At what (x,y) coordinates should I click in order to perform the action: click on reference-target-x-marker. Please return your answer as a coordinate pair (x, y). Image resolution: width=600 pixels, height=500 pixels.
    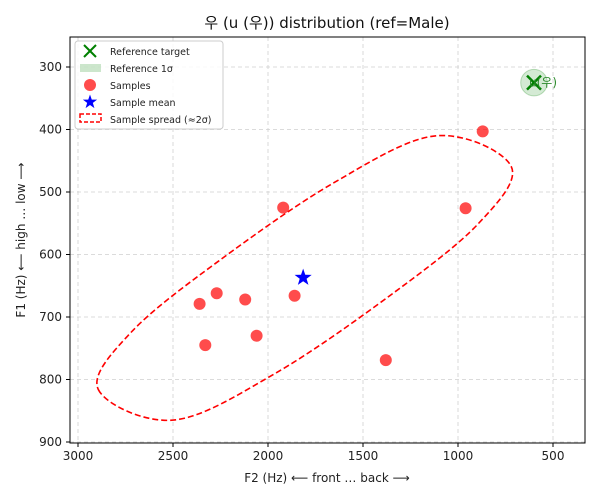
    Looking at the image, I should click on (534, 82).